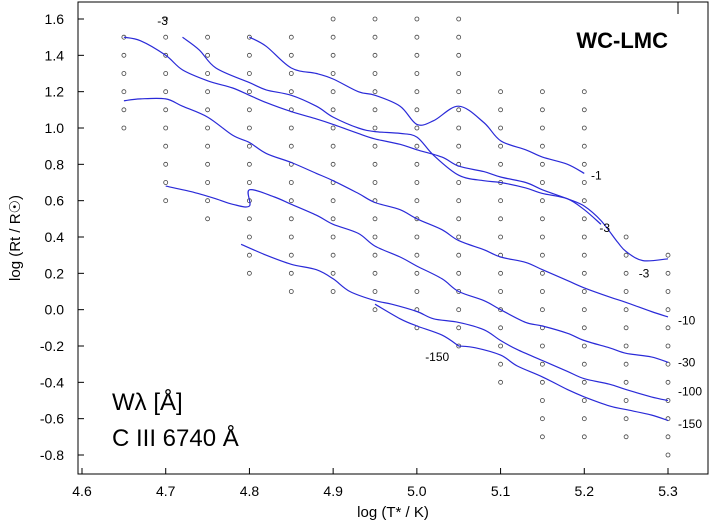 Image resolution: width=710 pixels, height=526 pixels. Describe the element at coordinates (82, 491) in the screenshot. I see `x-tick-label: 4.6` at that location.